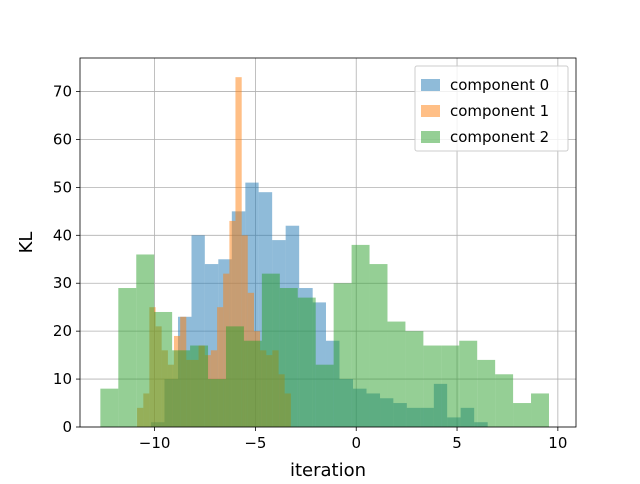 This screenshot has width=640, height=484. Describe the element at coordinates (255, 443) in the screenshot. I see `x-tick-label: −5` at that location.